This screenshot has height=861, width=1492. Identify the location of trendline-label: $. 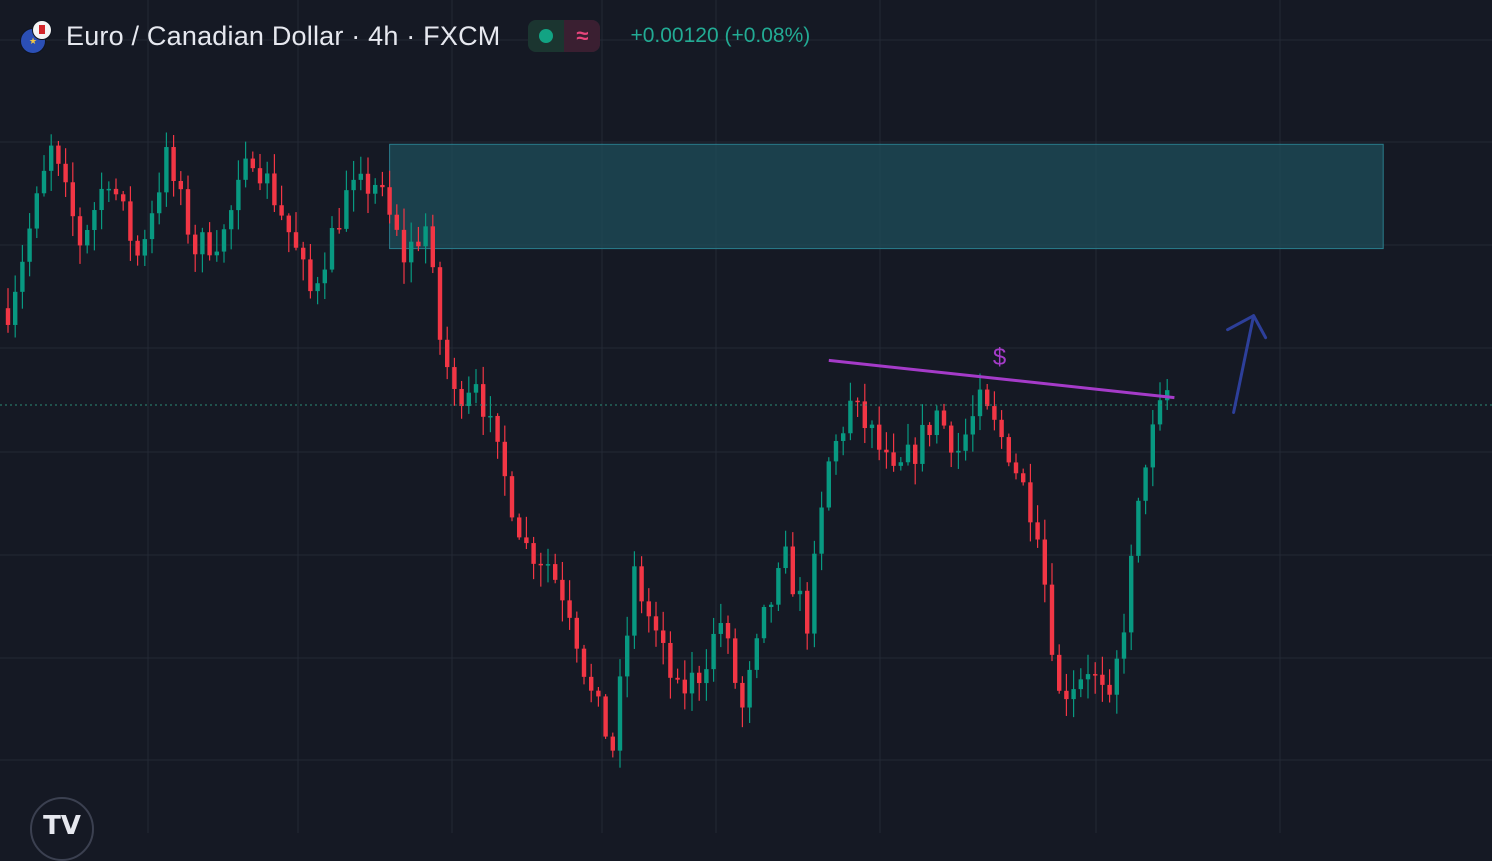
(999, 357).